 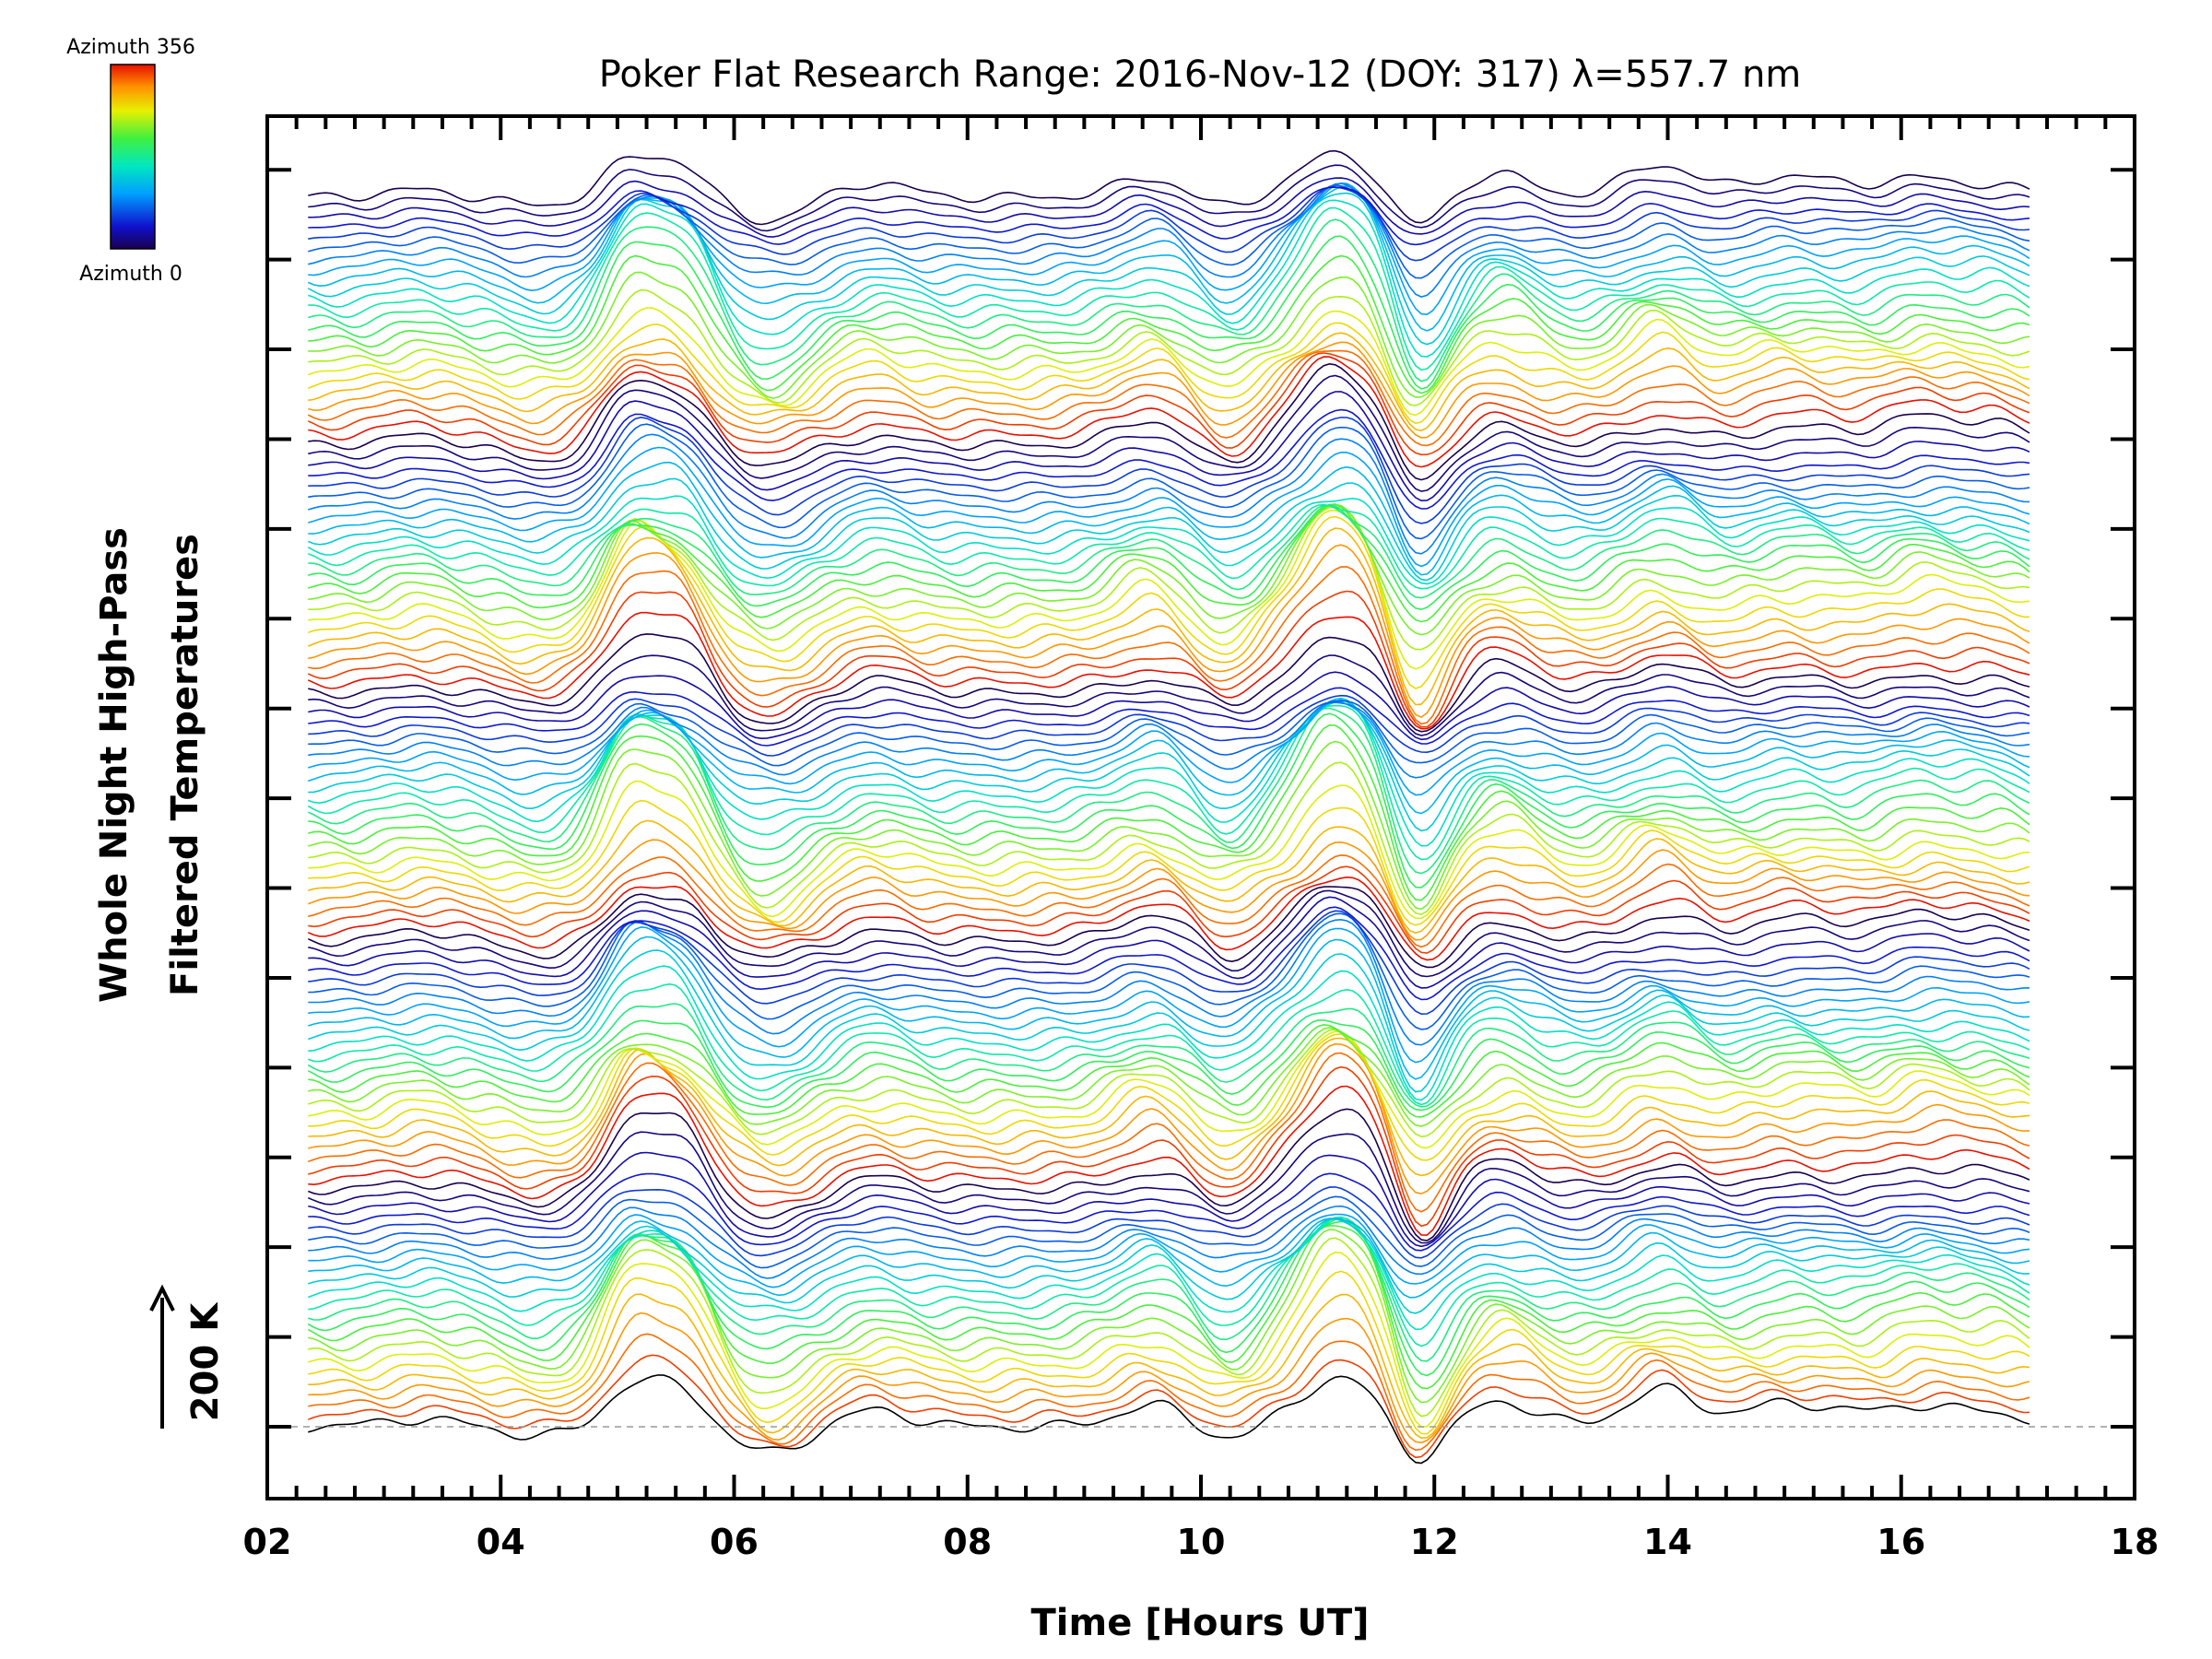 I want to click on y-axis-label-line1: Whole Night High-Pass, so click(x=114, y=765).